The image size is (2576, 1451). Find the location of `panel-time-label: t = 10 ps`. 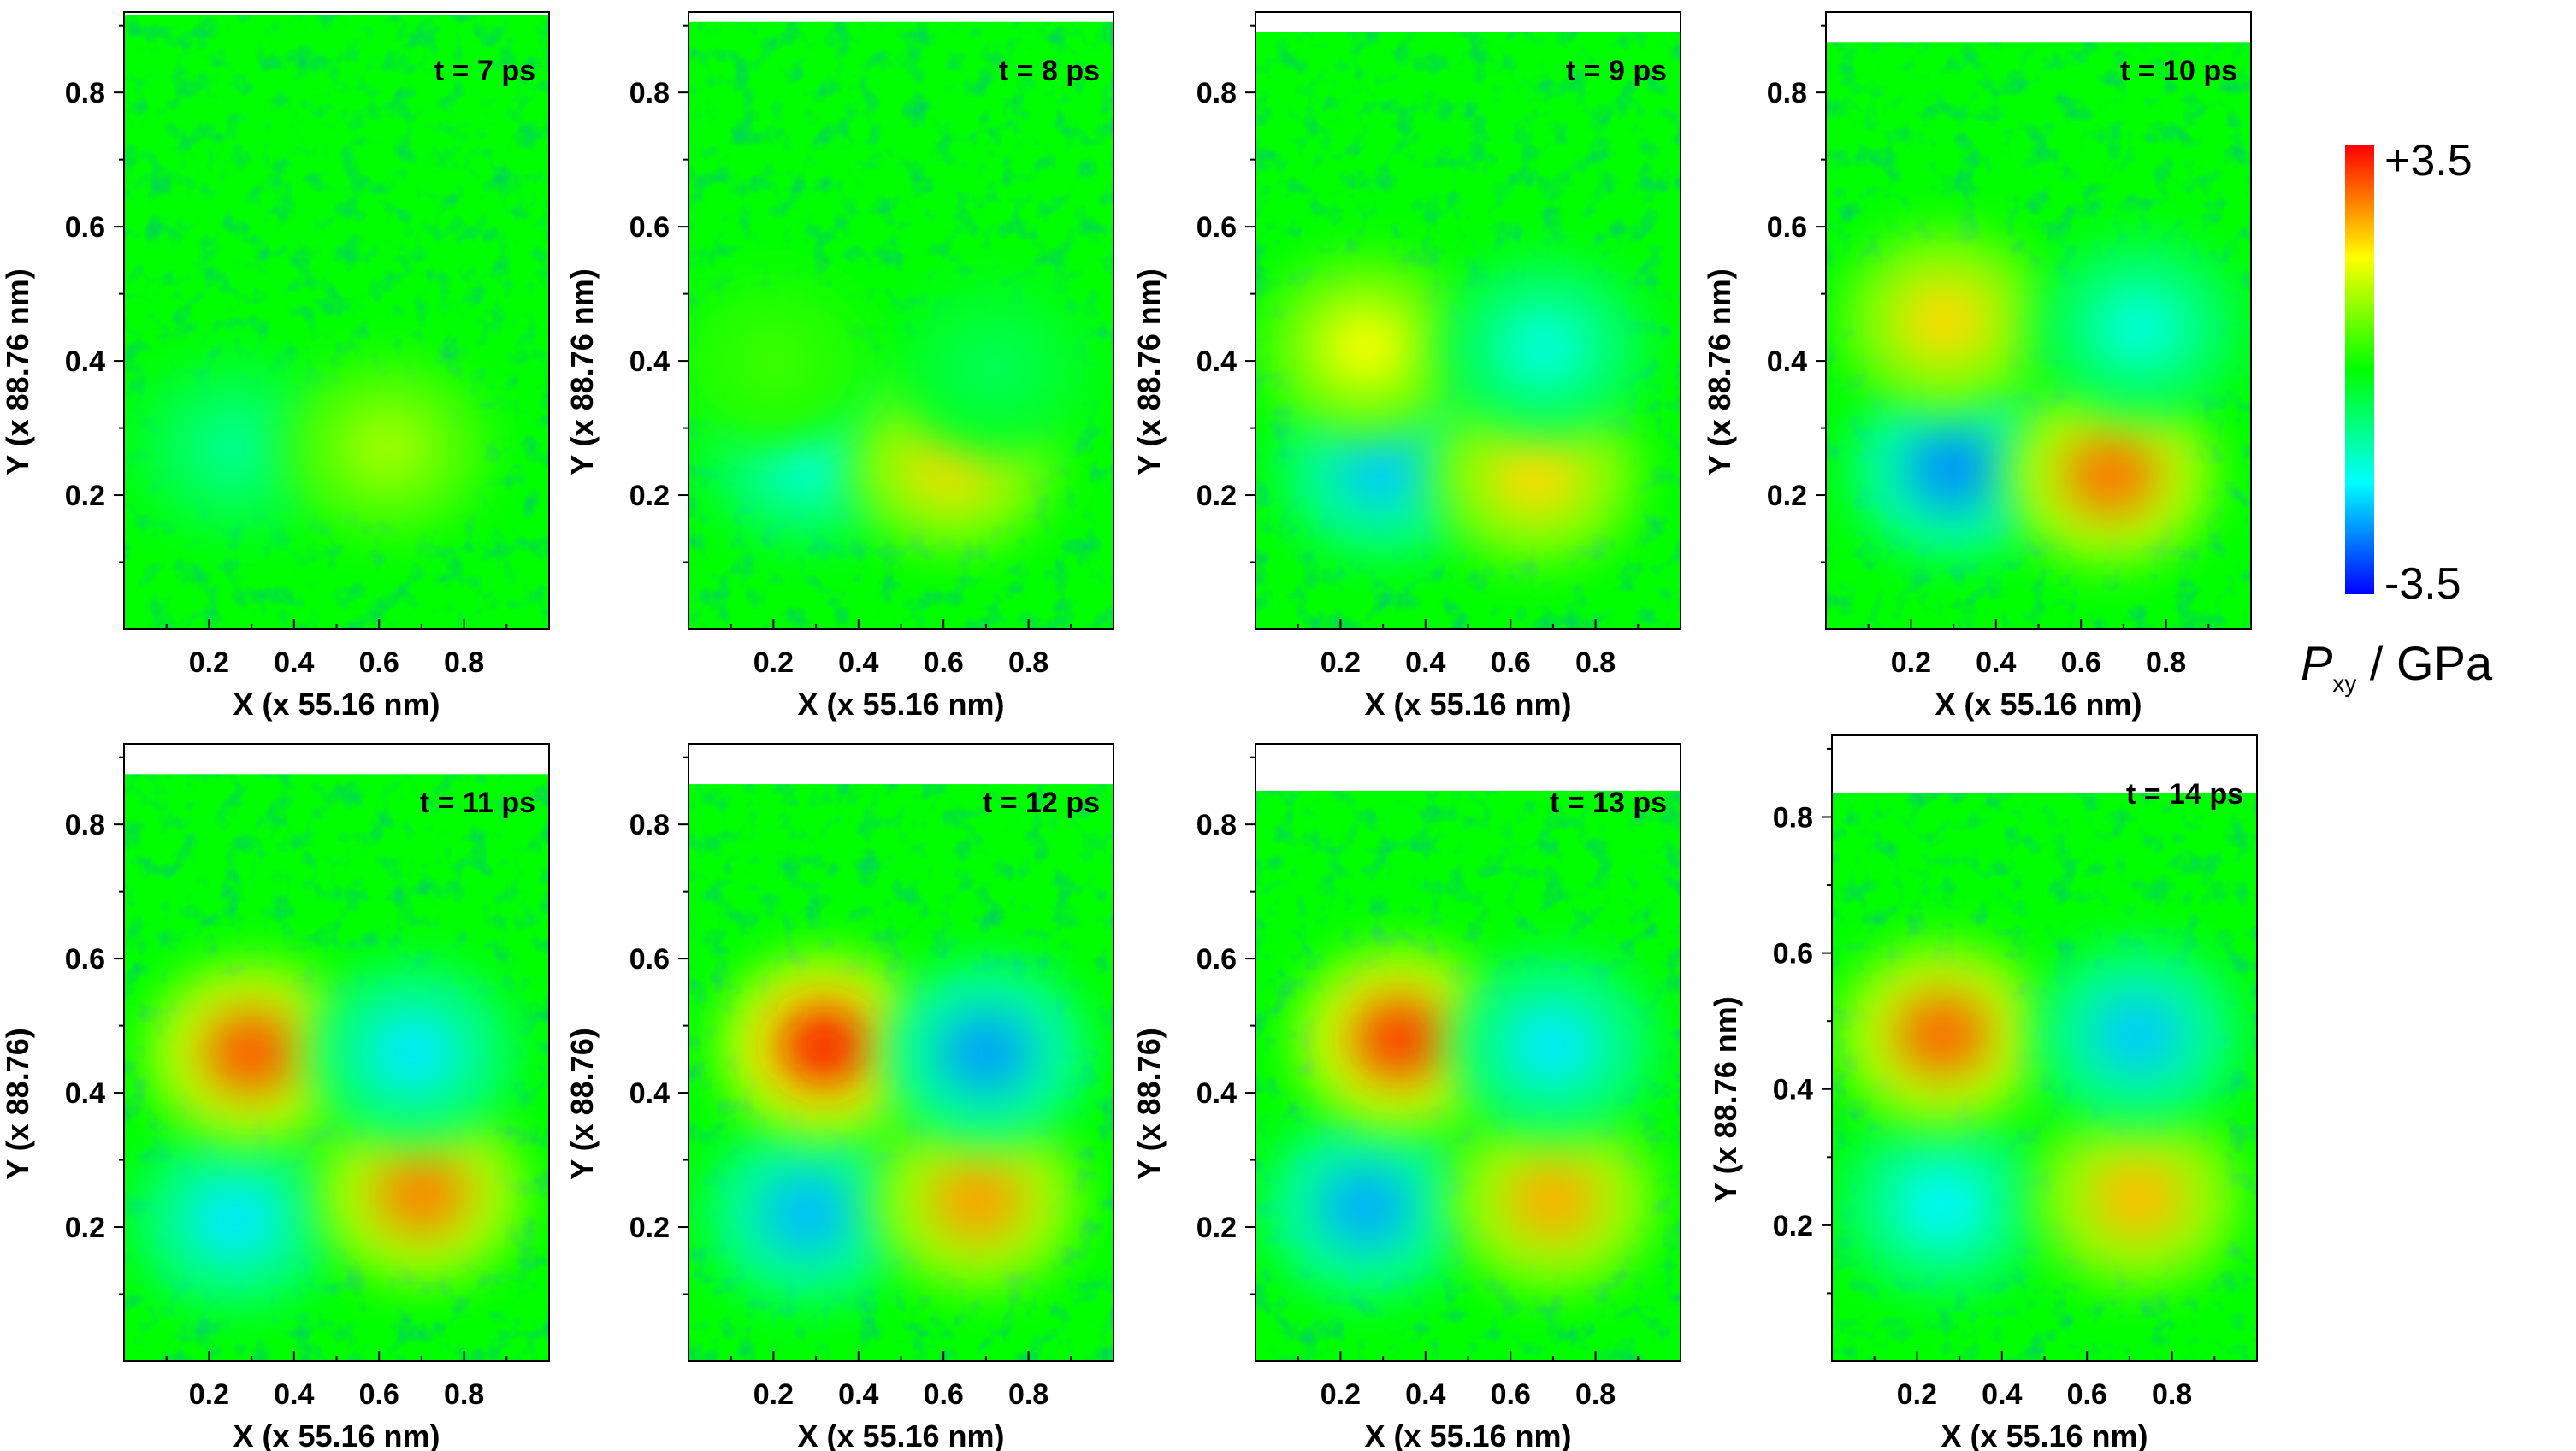

panel-time-label: t = 10 ps is located at coordinates (2178, 71).